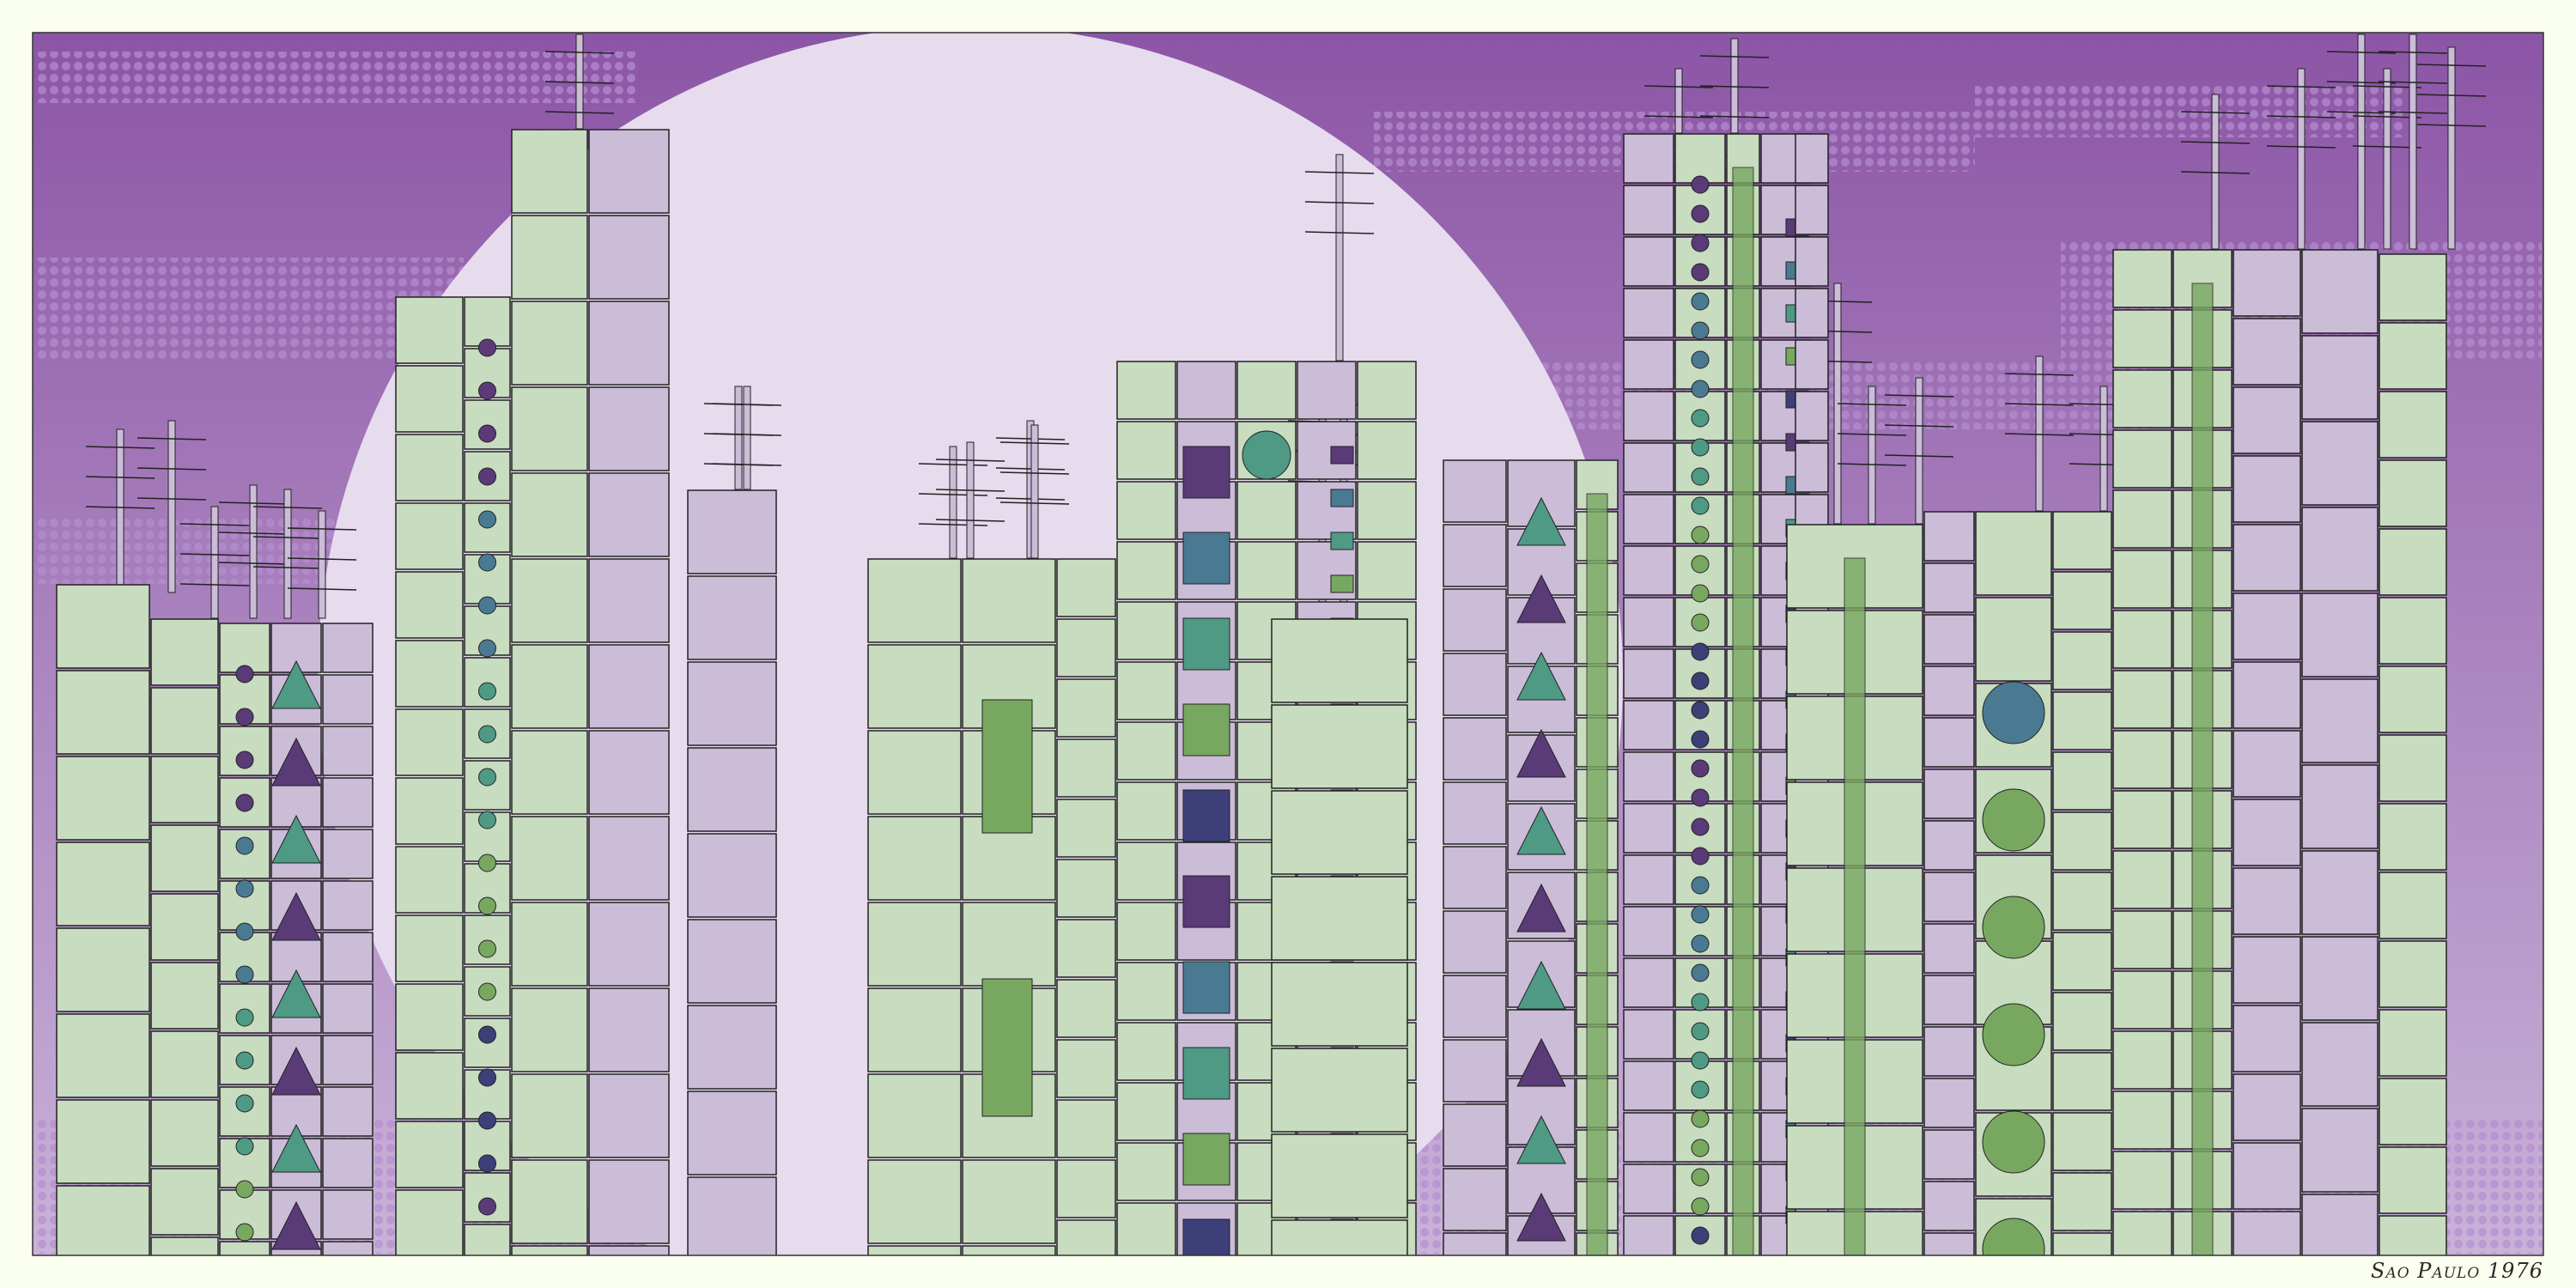 The height and width of the screenshot is (1288, 2576). I want to click on vertical-strip, so click(2202, 769).